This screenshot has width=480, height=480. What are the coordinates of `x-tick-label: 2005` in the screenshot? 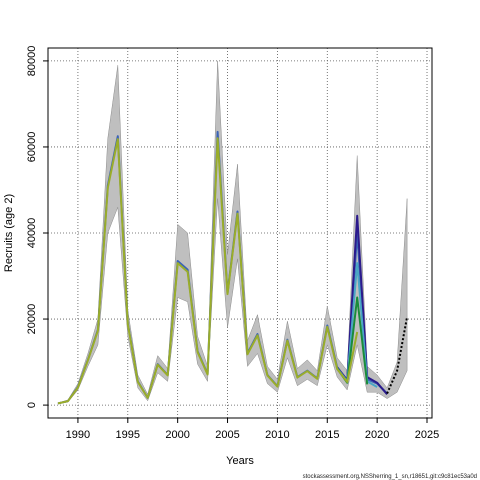 It's located at (227, 435).